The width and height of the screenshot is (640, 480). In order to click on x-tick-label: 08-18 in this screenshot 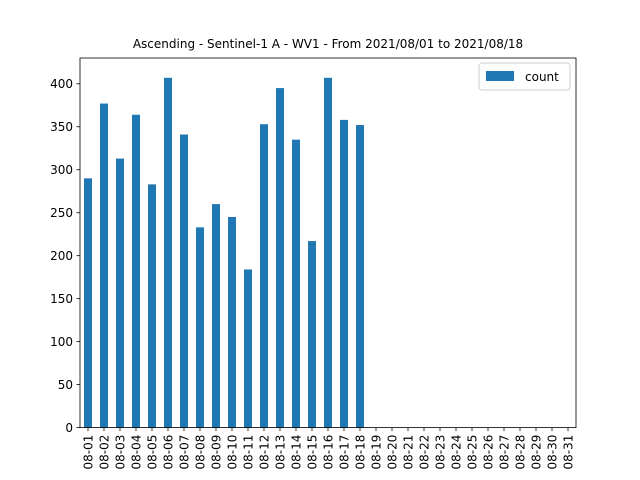, I will do `click(361, 452)`.